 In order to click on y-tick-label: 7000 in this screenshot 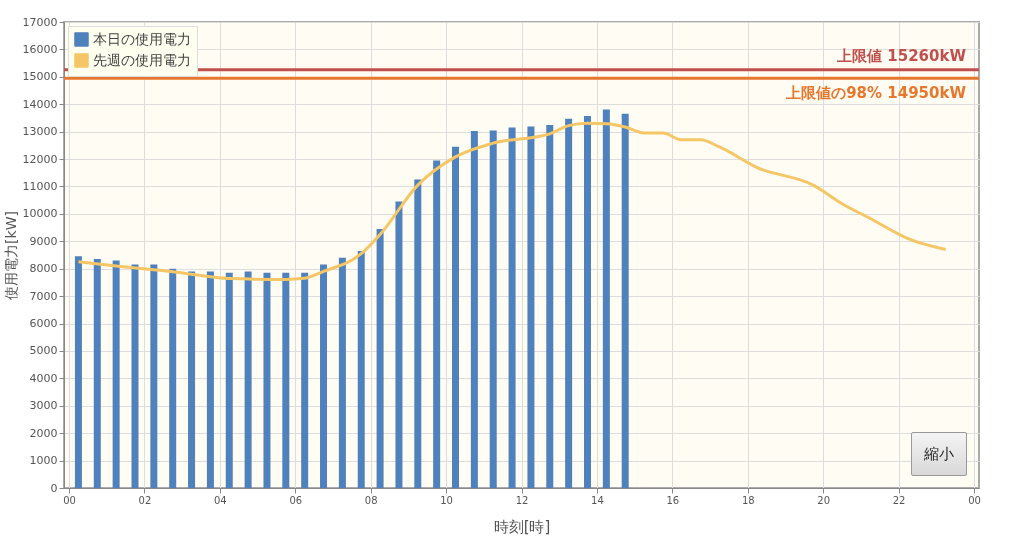, I will do `click(43, 296)`.